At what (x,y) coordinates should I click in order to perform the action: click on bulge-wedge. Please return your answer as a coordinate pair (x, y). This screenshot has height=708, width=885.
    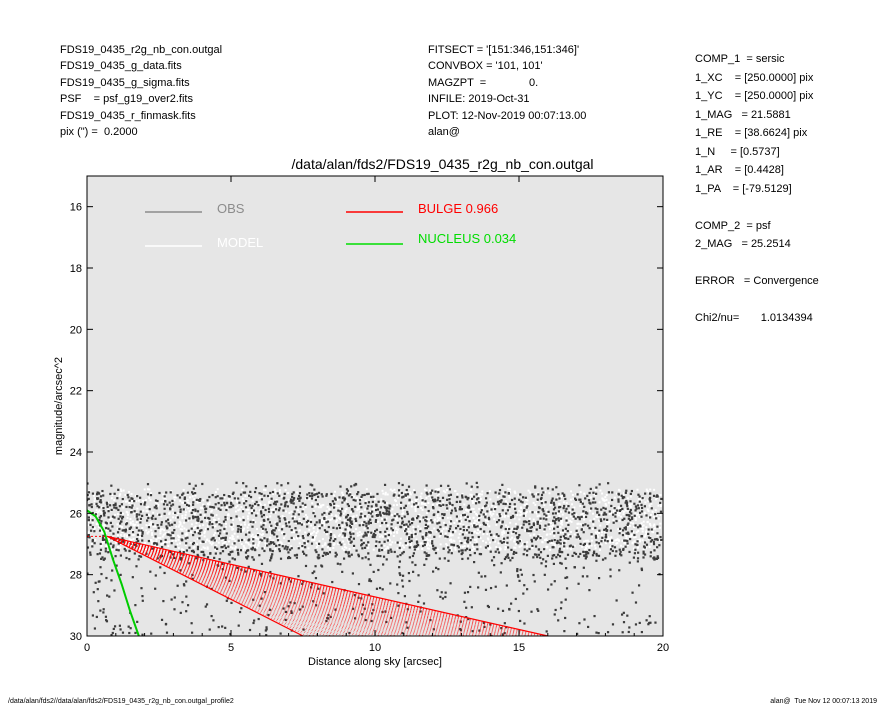
    Looking at the image, I should click on (317, 585).